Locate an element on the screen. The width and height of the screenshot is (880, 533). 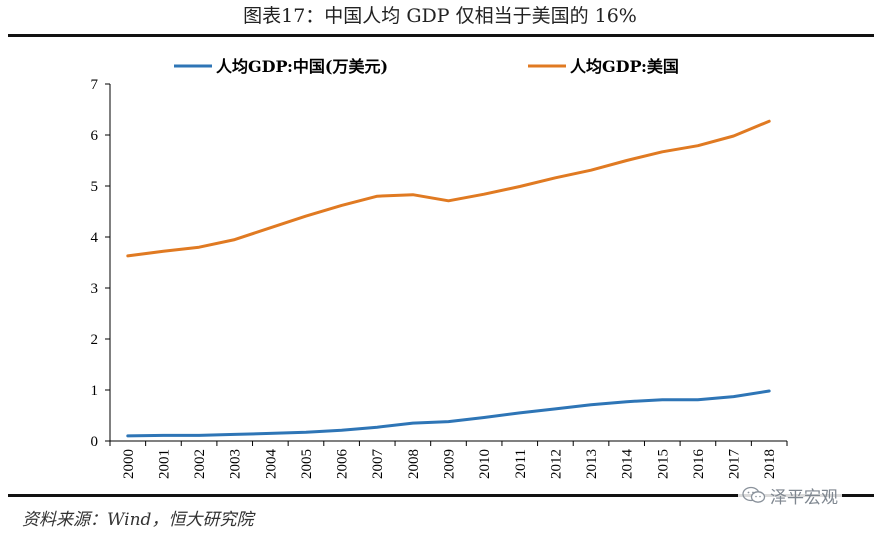
x-tick-label: 2016 is located at coordinates (699, 464).